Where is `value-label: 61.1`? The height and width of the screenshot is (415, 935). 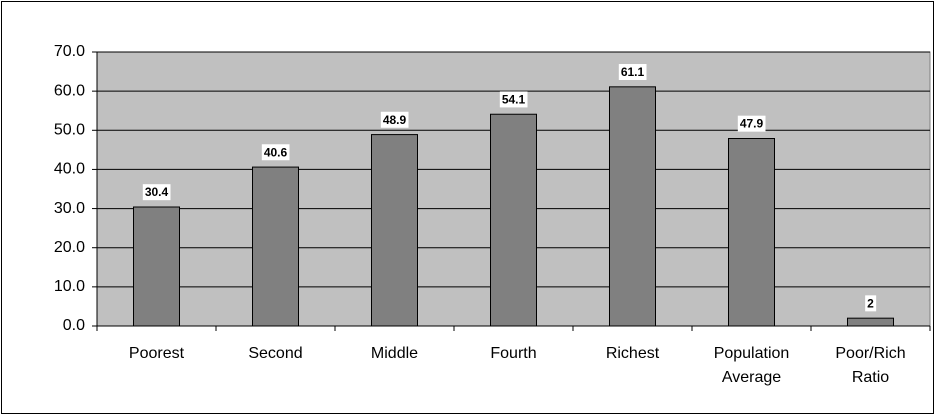 value-label: 61.1 is located at coordinates (633, 72).